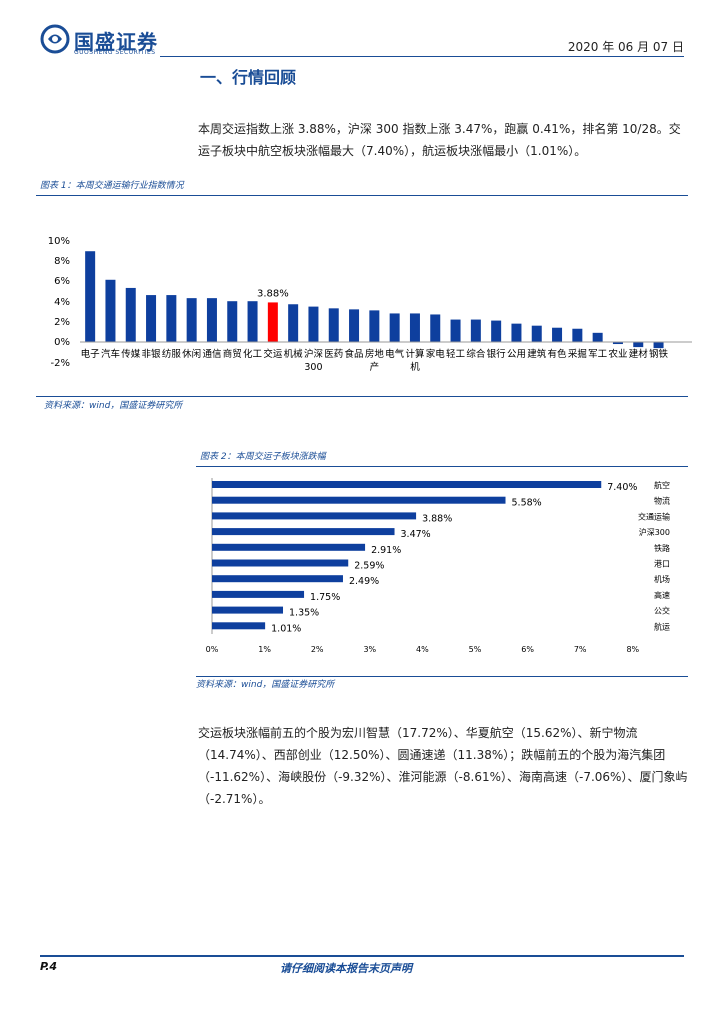 The width and height of the screenshot is (724, 1024). Describe the element at coordinates (304, 613) in the screenshot. I see `figure2-data-label: 1.35%` at that location.